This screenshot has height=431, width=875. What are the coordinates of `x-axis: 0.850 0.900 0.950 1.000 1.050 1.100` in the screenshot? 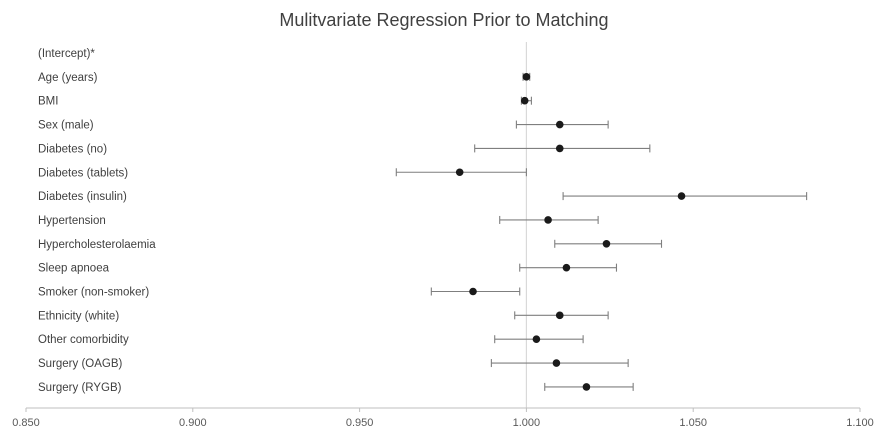 It's located at (443, 418).